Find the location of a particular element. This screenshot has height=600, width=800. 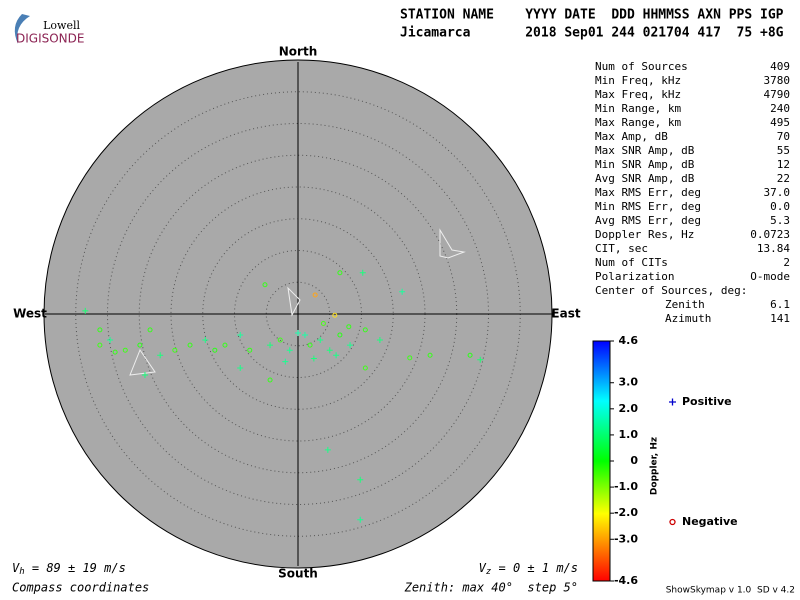

stat-label: Num of CITs is located at coordinates (631, 262).